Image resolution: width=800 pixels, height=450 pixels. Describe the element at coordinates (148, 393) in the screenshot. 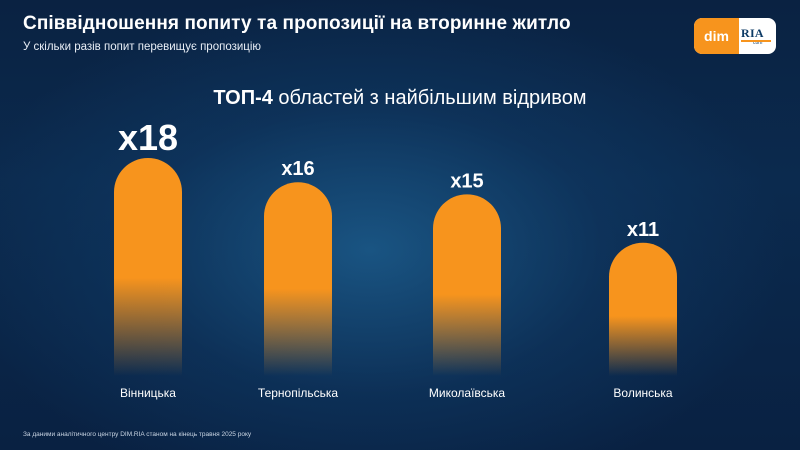

I see `category-label-vinnytska: Вінницька` at that location.